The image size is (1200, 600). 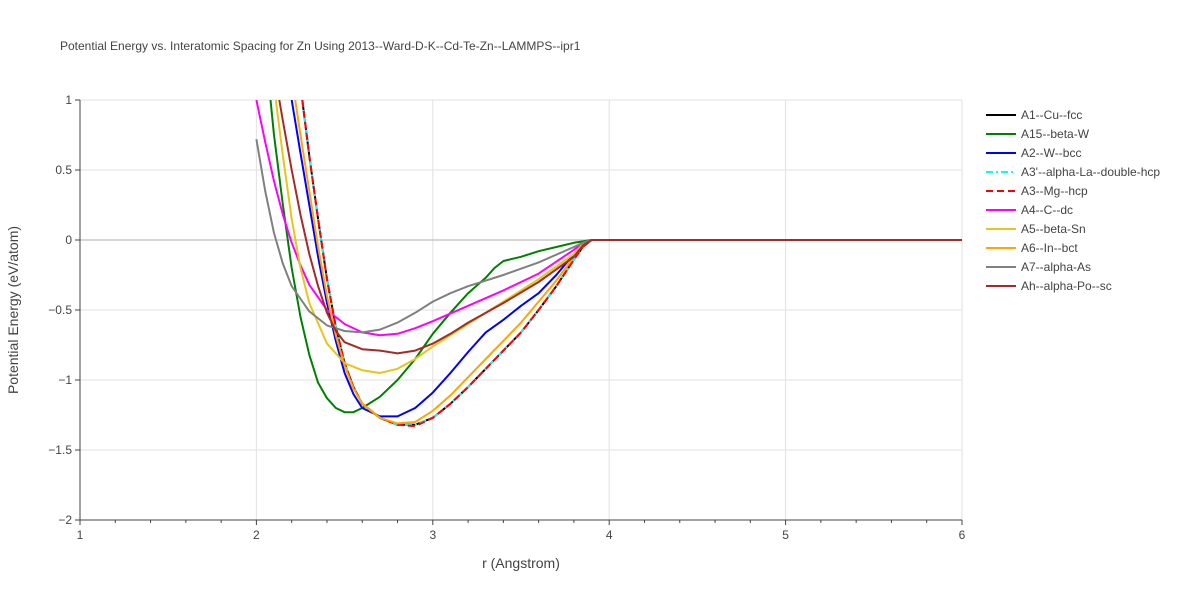 What do you see at coordinates (65, 380) in the screenshot?
I see `y-tick-label: −1` at bounding box center [65, 380].